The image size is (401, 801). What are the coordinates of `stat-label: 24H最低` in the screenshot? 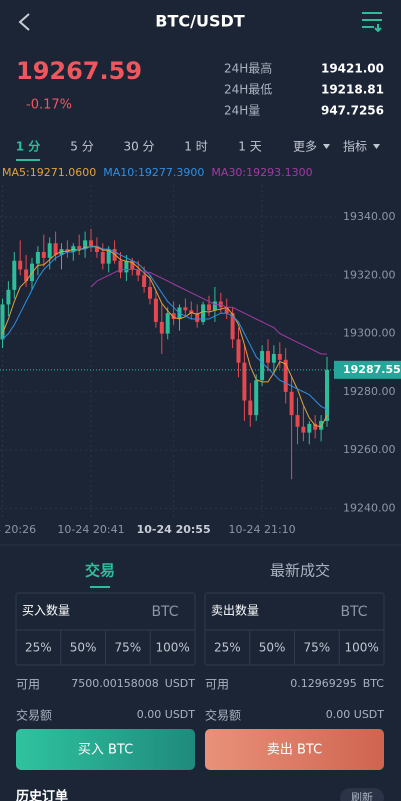 It's located at (248, 90).